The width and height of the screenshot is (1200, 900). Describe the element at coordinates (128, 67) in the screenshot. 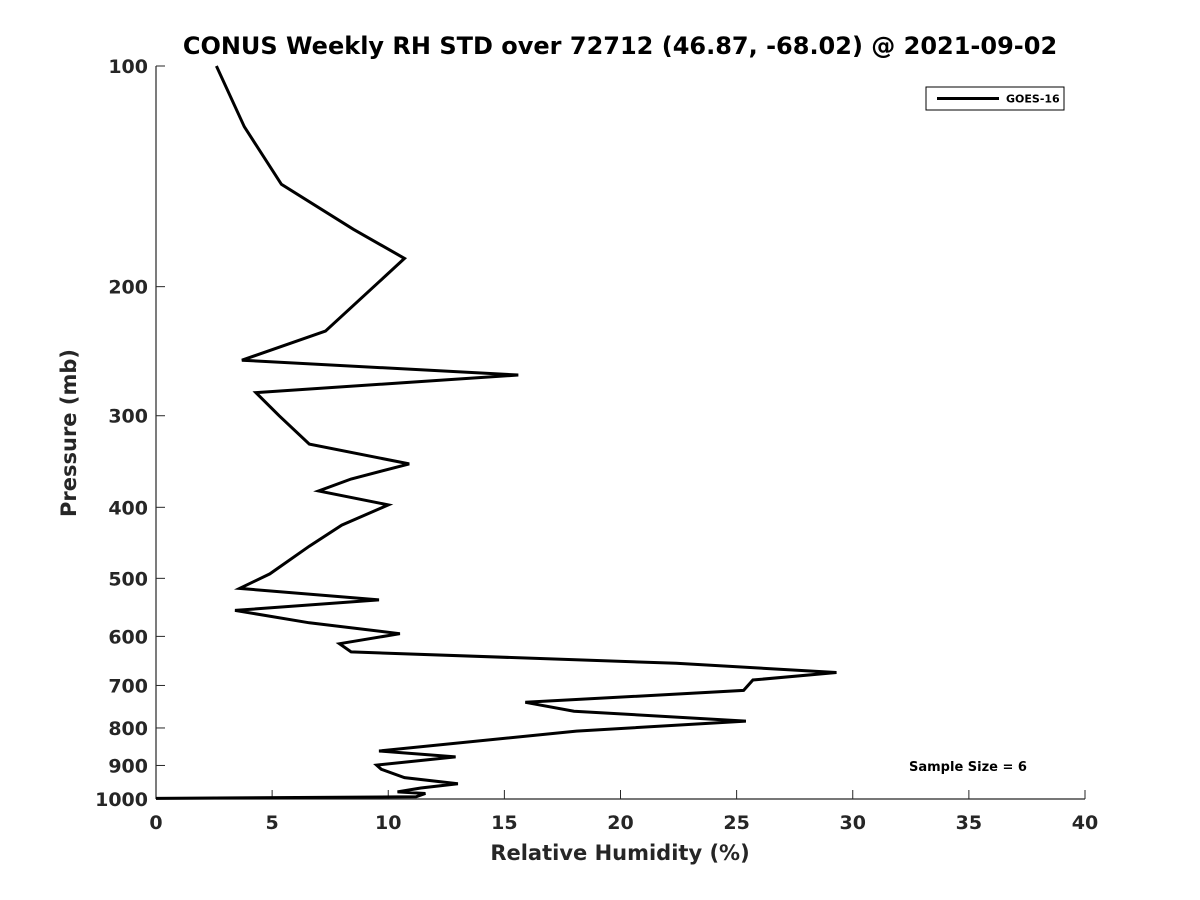

I see `y-tick-label: 100` at that location.